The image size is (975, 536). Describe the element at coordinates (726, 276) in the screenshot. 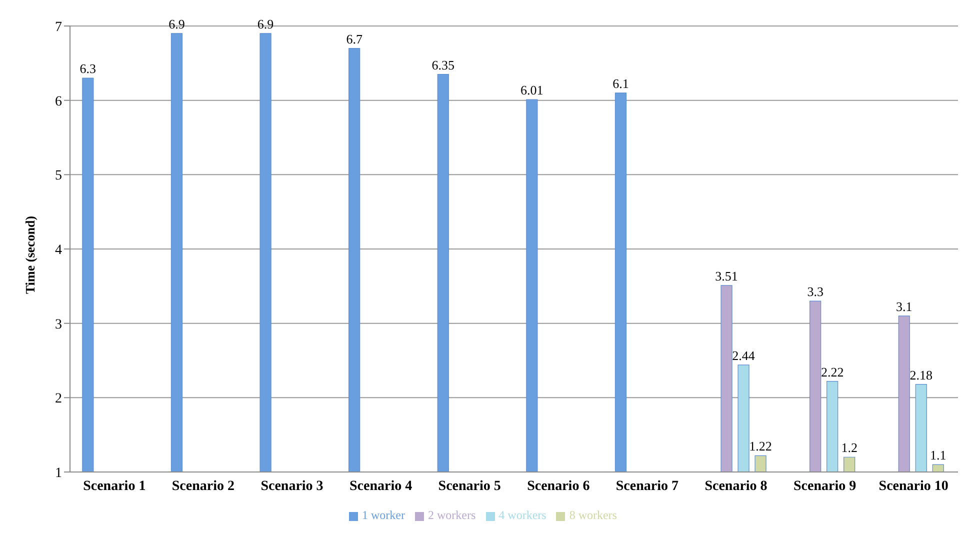

I see `data-label: 3.51` at that location.